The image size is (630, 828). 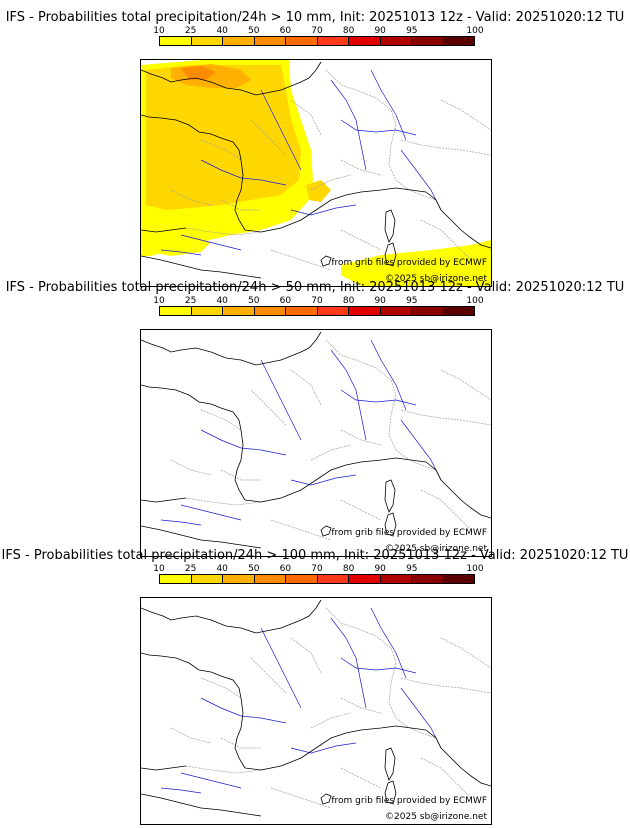 What do you see at coordinates (285, 31) in the screenshot?
I see `colorbar-tick-label: 60` at bounding box center [285, 31].